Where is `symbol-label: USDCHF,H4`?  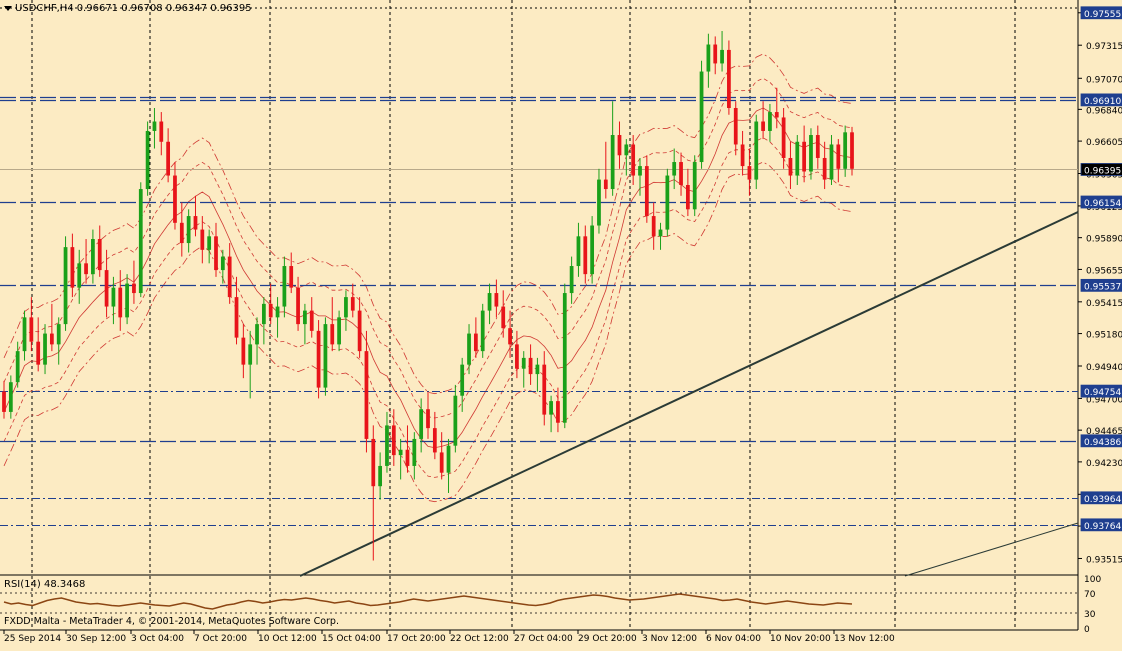
symbol-label: USDCHF,H4 is located at coordinates (44, 8).